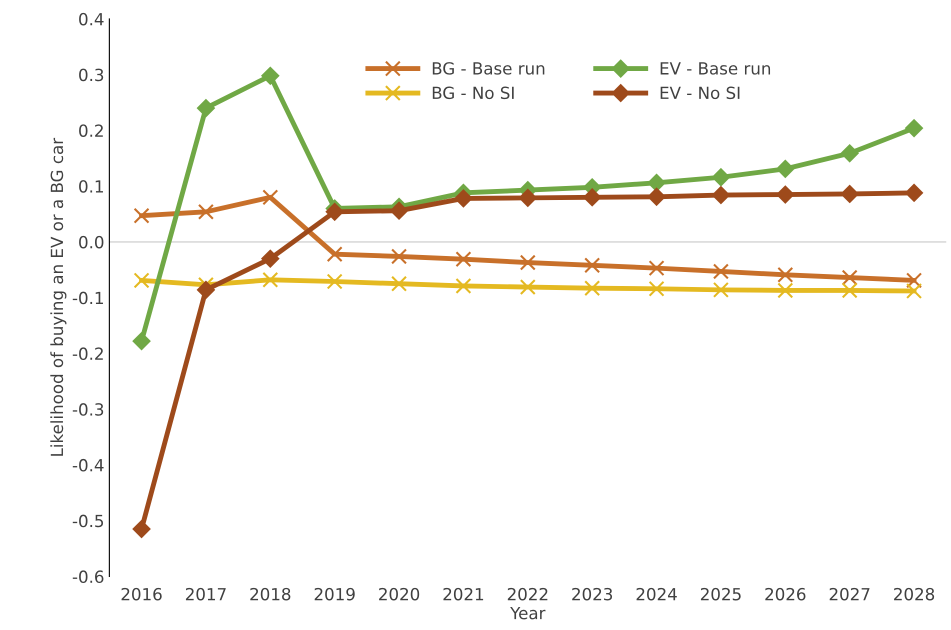 The width and height of the screenshot is (951, 630). Describe the element at coordinates (91, 75) in the screenshot. I see `y-tick-label: 0.3` at that location.